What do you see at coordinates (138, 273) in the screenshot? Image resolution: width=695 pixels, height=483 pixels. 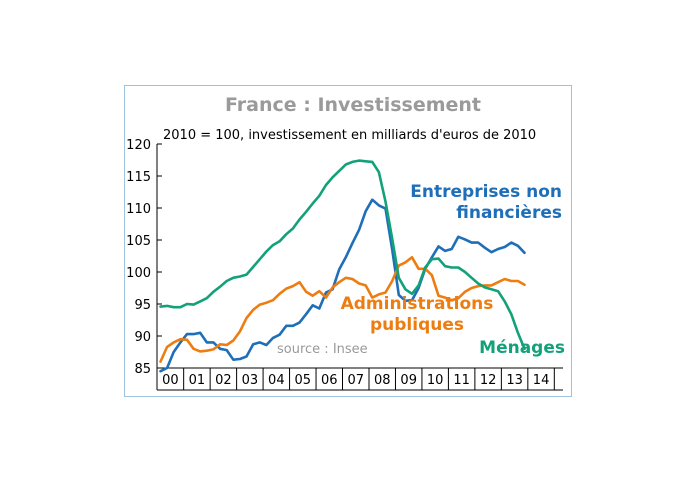 I see `y-tick-label: 100` at bounding box center [138, 273].